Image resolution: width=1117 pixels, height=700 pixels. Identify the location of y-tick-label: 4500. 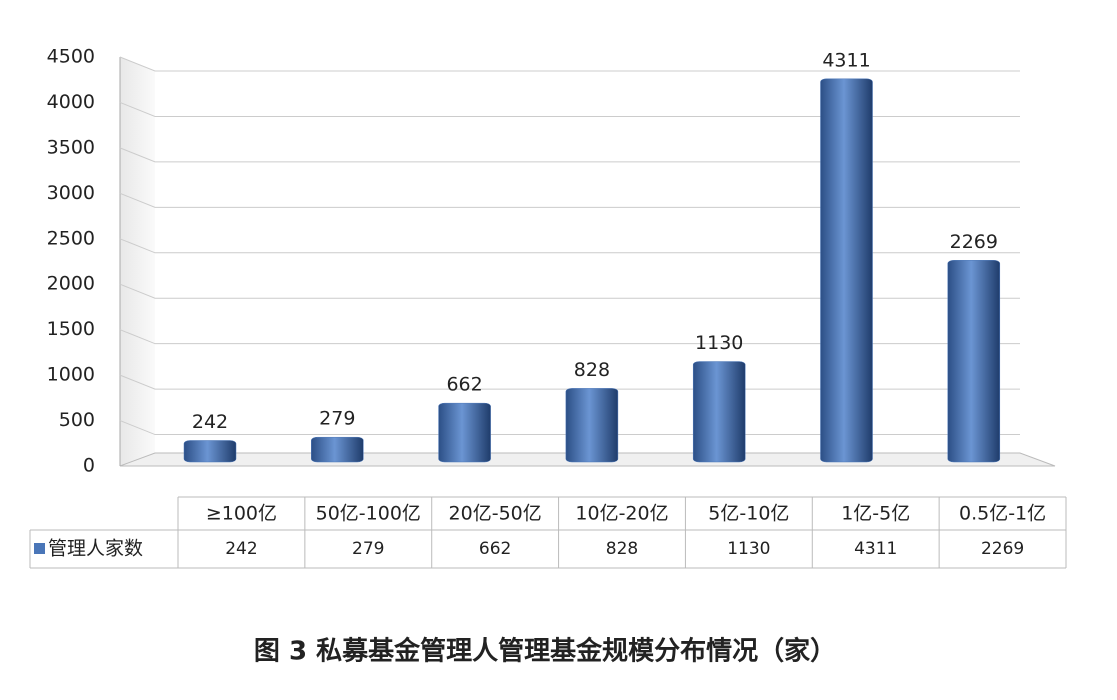
(71, 57).